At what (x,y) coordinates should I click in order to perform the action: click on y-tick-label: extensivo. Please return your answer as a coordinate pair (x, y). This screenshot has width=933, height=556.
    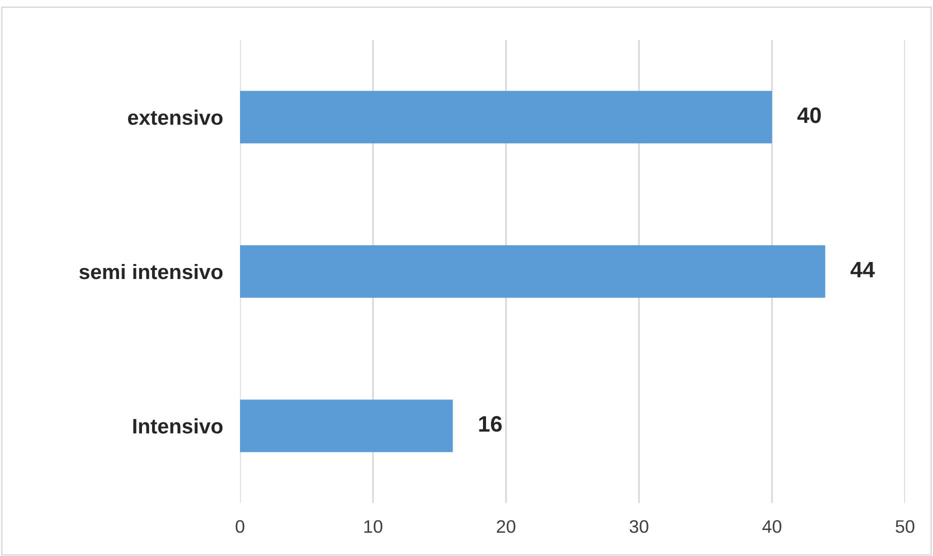
    Looking at the image, I should click on (175, 117).